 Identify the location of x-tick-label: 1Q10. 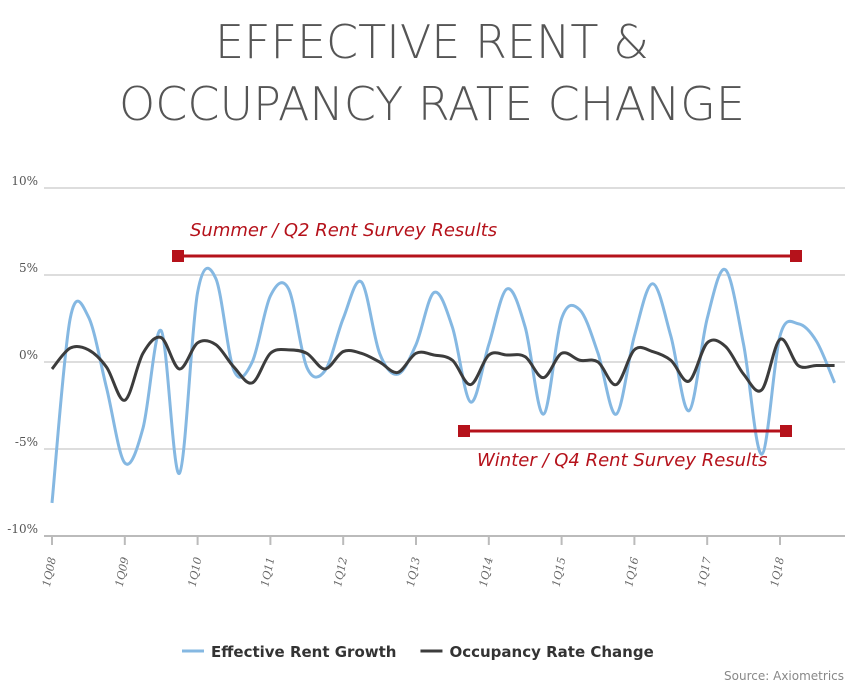
(195, 572).